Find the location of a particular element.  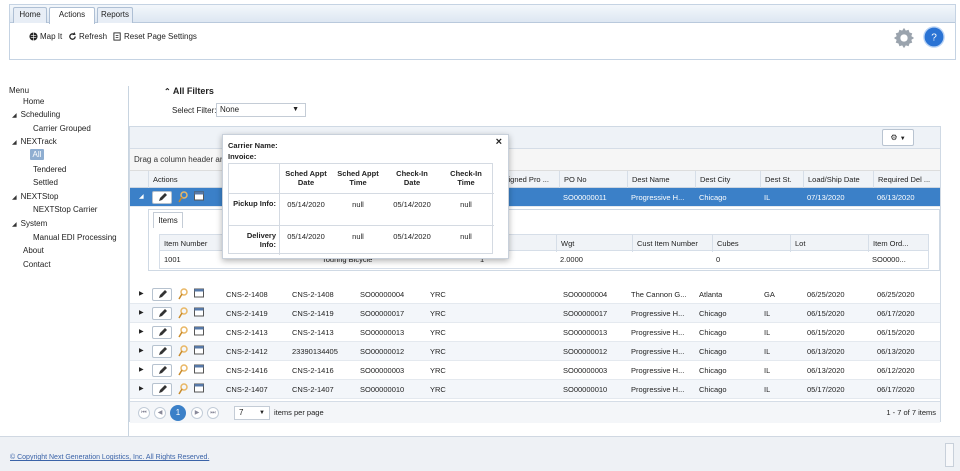

filters-toggle: ⌃ All Filters is located at coordinates (189, 91).